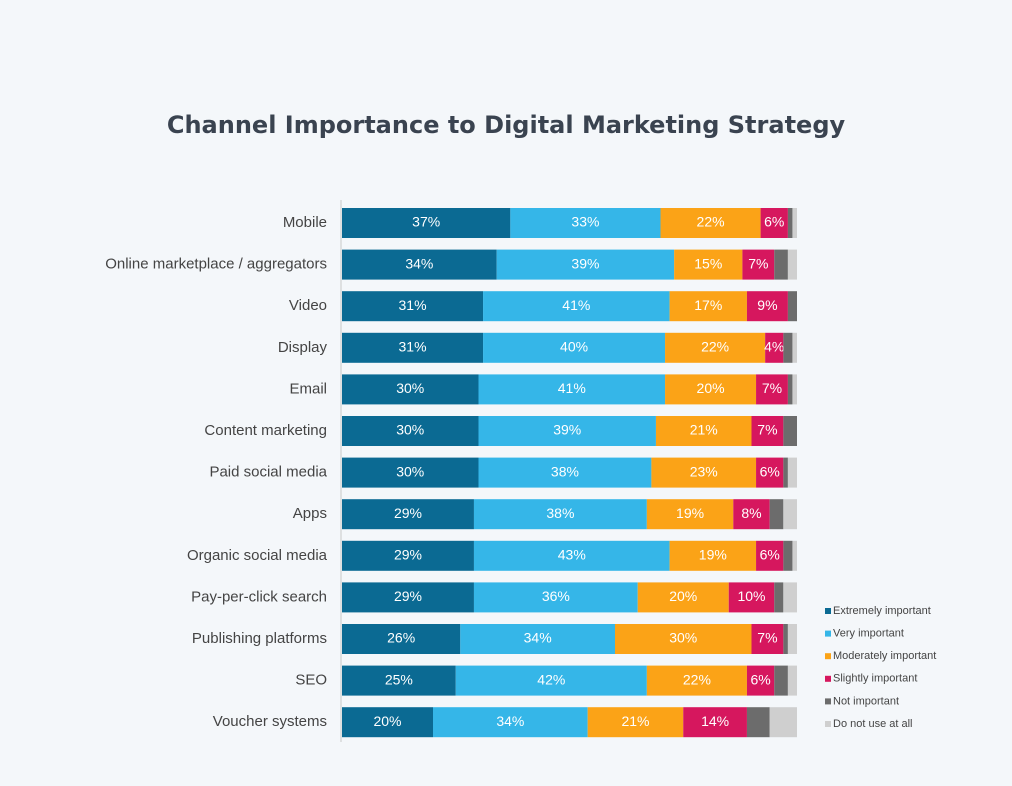  I want to click on data-label: 38%, so click(560, 513).